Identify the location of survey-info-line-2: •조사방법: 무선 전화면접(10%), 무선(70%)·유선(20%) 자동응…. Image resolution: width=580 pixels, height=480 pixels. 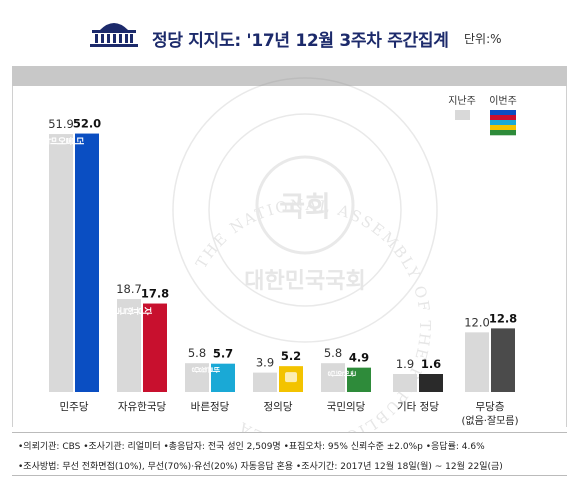
(260, 467).